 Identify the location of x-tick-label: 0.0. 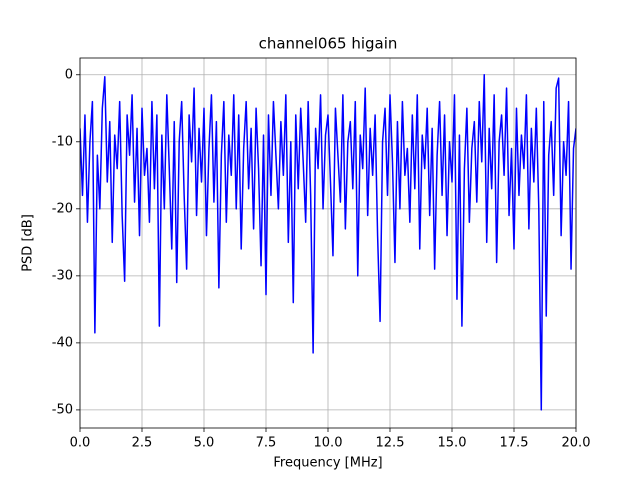
(80, 443).